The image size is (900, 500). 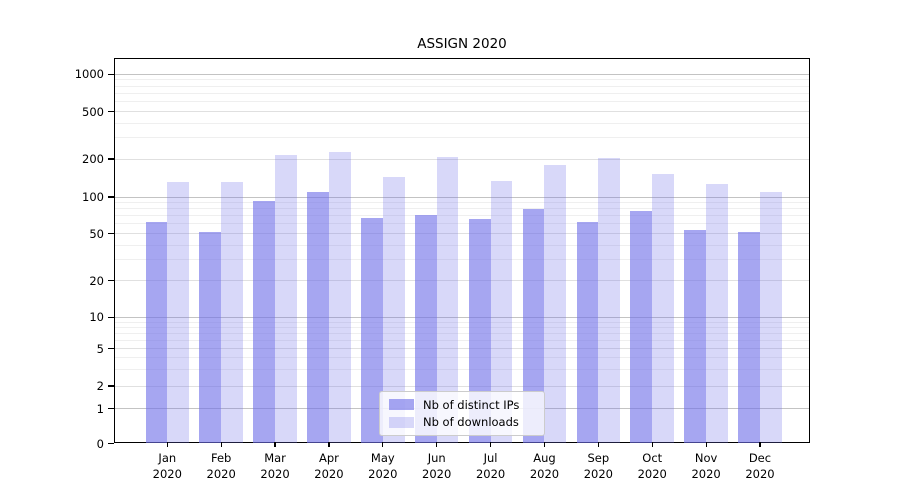 I want to click on x-tick-label: Aug 2020, so click(x=544, y=466).